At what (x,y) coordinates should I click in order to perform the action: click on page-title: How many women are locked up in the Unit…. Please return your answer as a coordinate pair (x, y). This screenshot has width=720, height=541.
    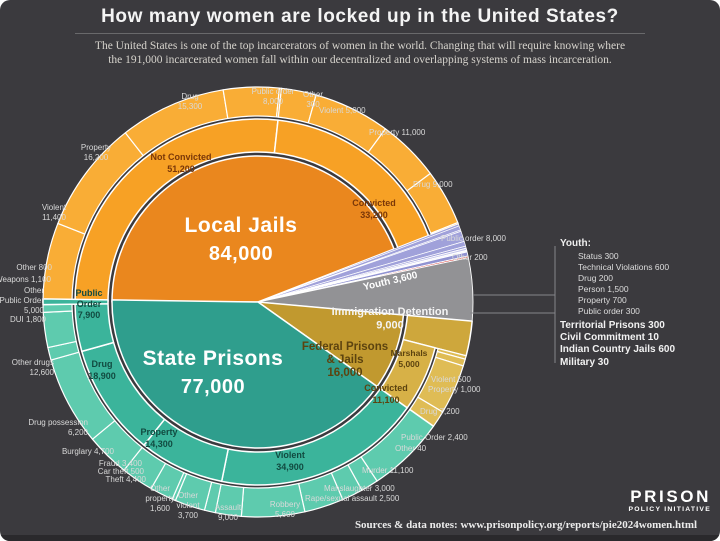
    Looking at the image, I should click on (360, 16).